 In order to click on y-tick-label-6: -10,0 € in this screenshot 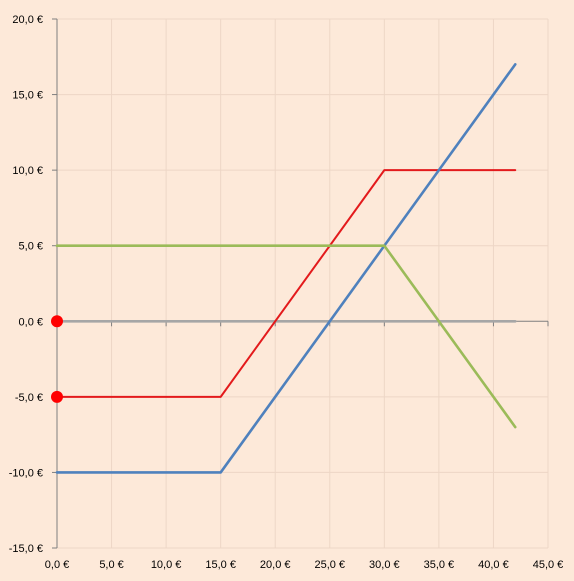, I will do `click(26, 473)`.